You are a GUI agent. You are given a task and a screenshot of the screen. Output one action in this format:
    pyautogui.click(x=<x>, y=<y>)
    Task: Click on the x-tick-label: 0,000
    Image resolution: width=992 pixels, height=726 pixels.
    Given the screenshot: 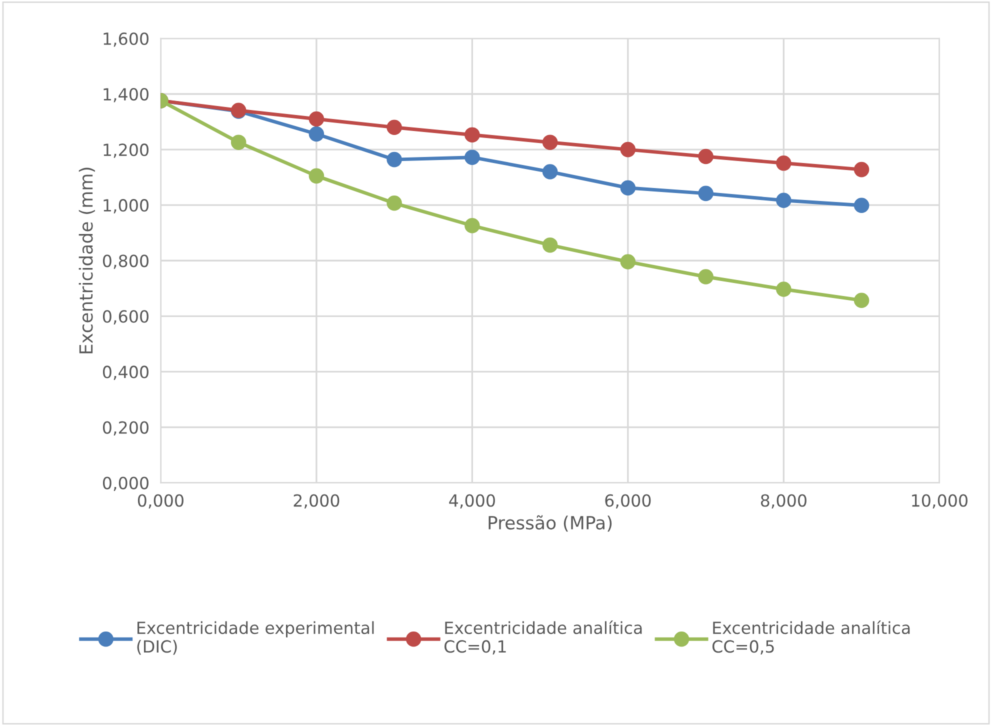 What is the action you would take?
    pyautogui.click(x=161, y=501)
    